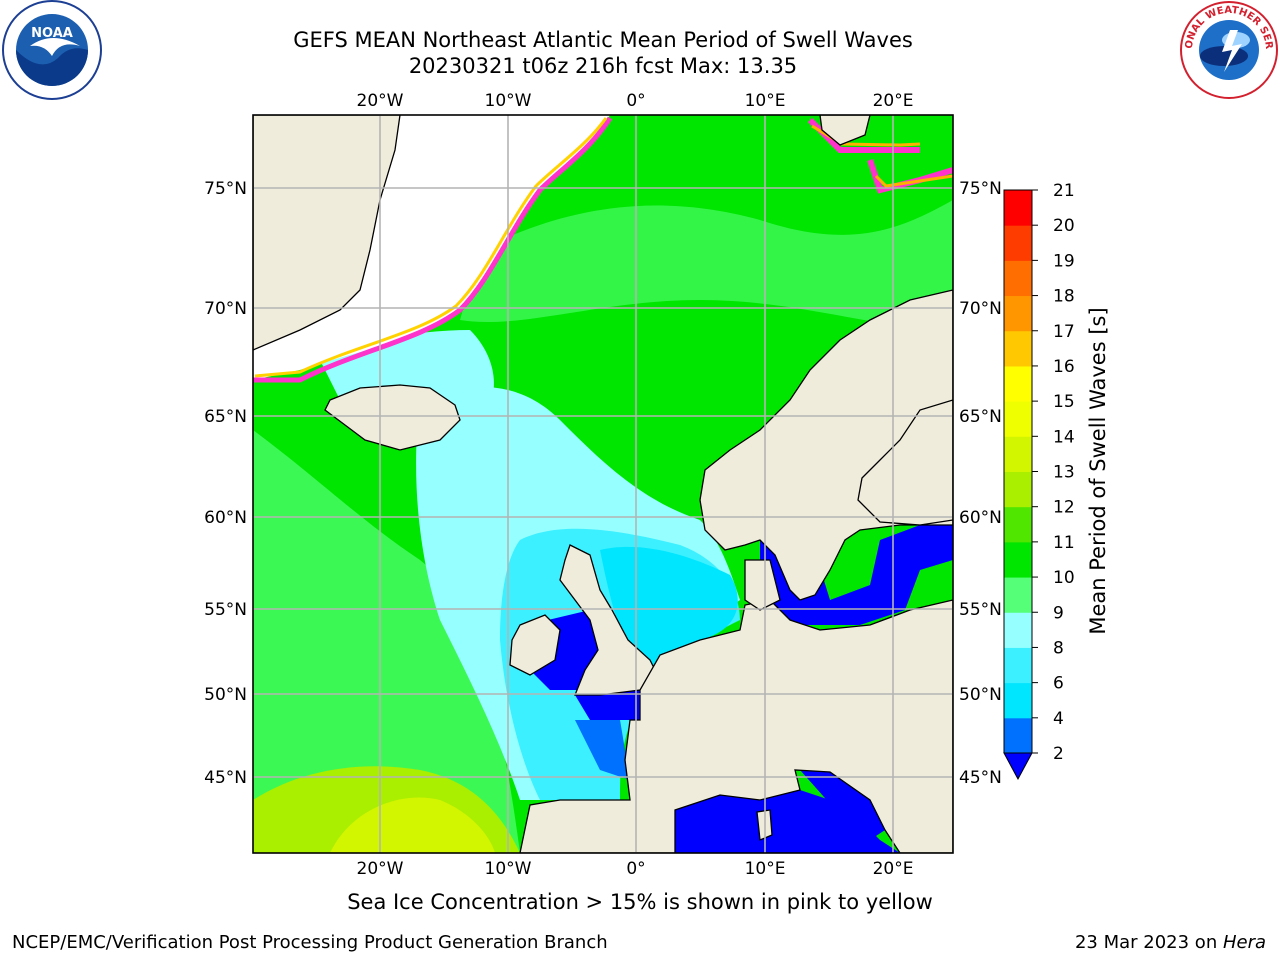 The width and height of the screenshot is (1280, 960). Describe the element at coordinates (610, 620) in the screenshot. I see `great-britain` at that location.